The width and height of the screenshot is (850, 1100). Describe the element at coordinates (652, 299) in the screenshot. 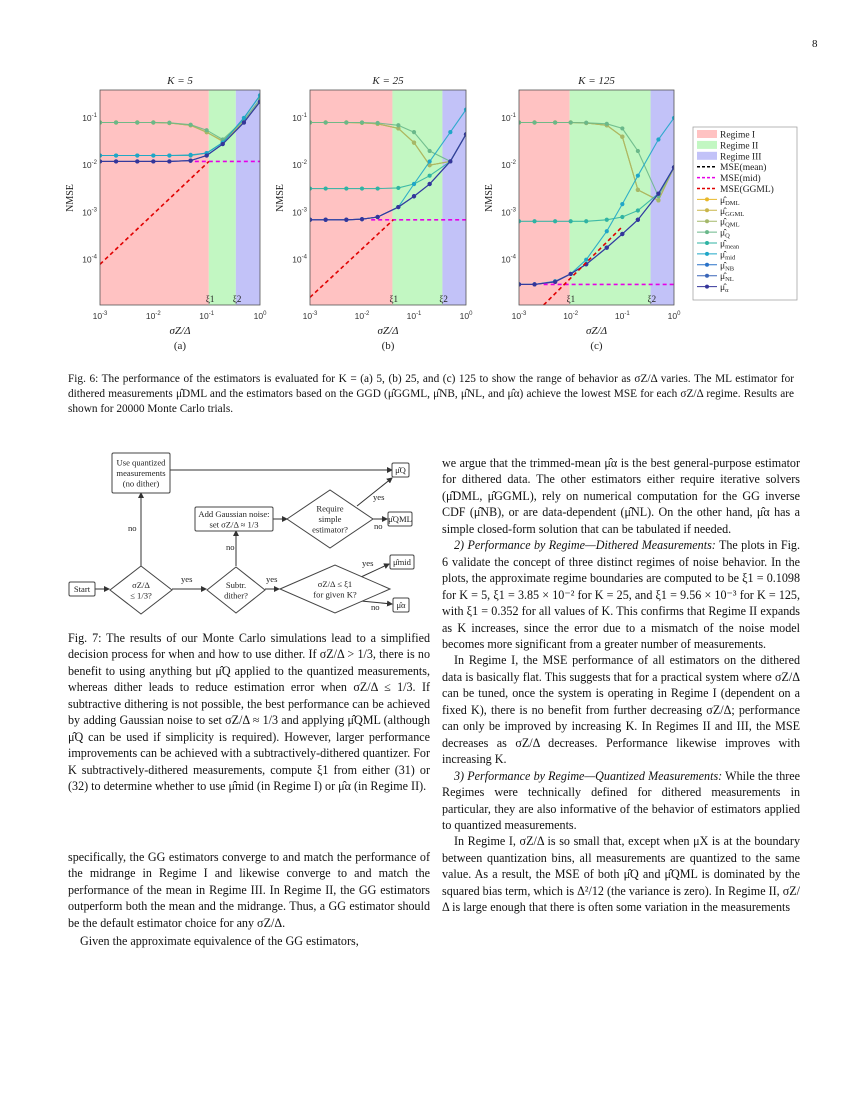

I see `xi2-label: ξ2` at that location.